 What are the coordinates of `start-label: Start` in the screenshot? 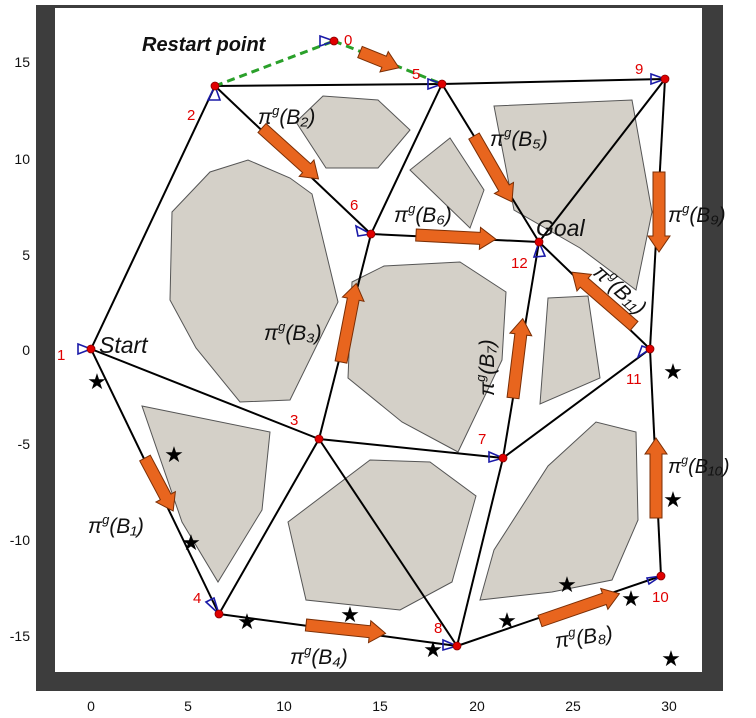 It's located at (124, 345).